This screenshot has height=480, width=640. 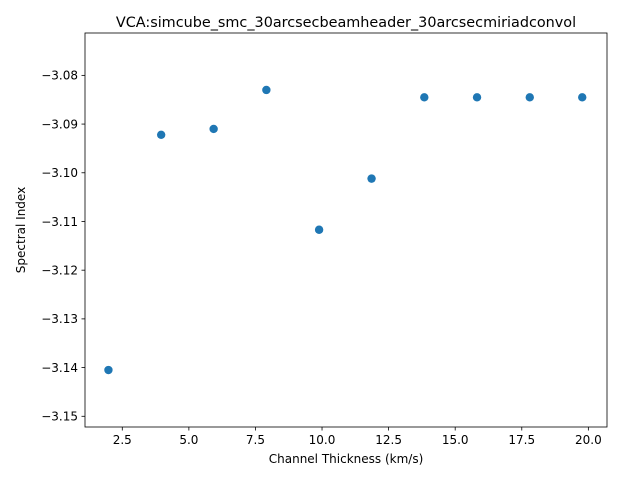 What do you see at coordinates (322, 440) in the screenshot?
I see `x-tick-label: 10.0` at bounding box center [322, 440].